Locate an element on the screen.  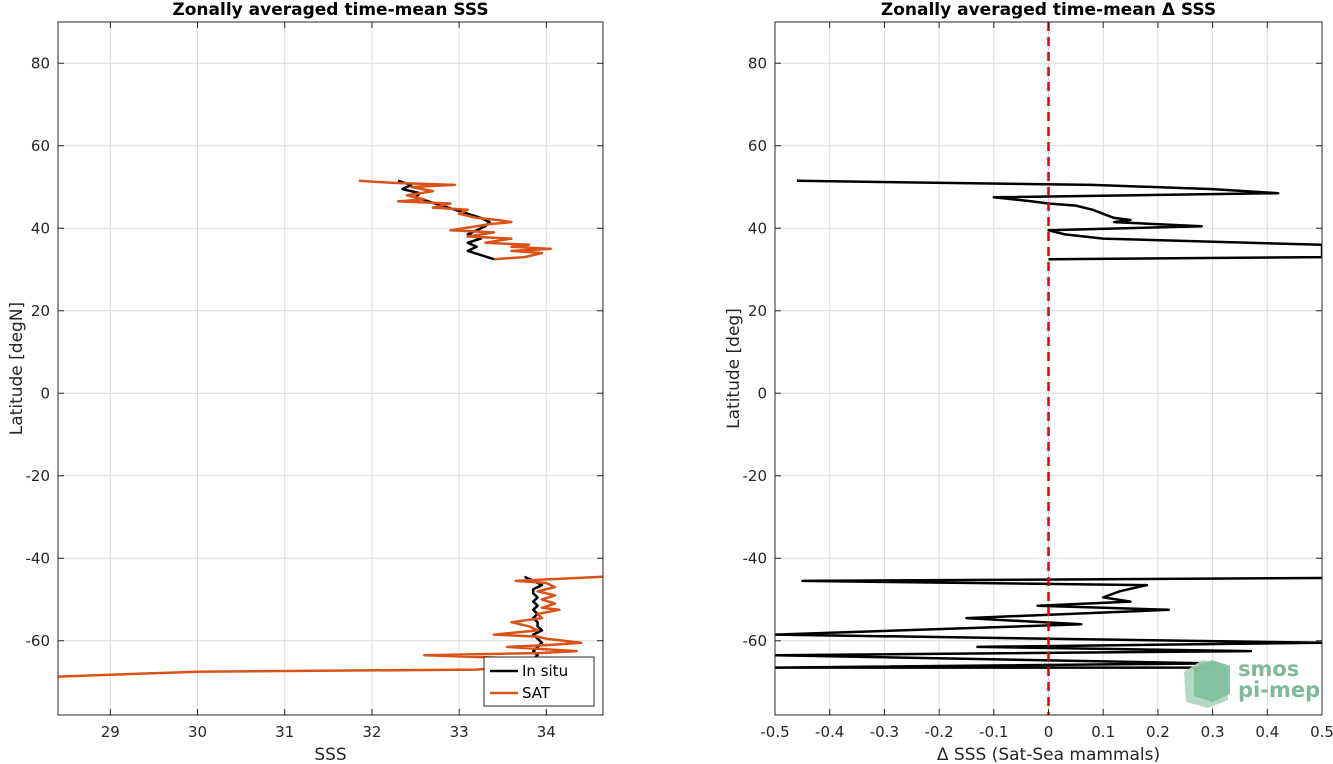
right-x-axis-label: Δ SSS (Sat-Sea mammals) is located at coordinates (1048, 754).